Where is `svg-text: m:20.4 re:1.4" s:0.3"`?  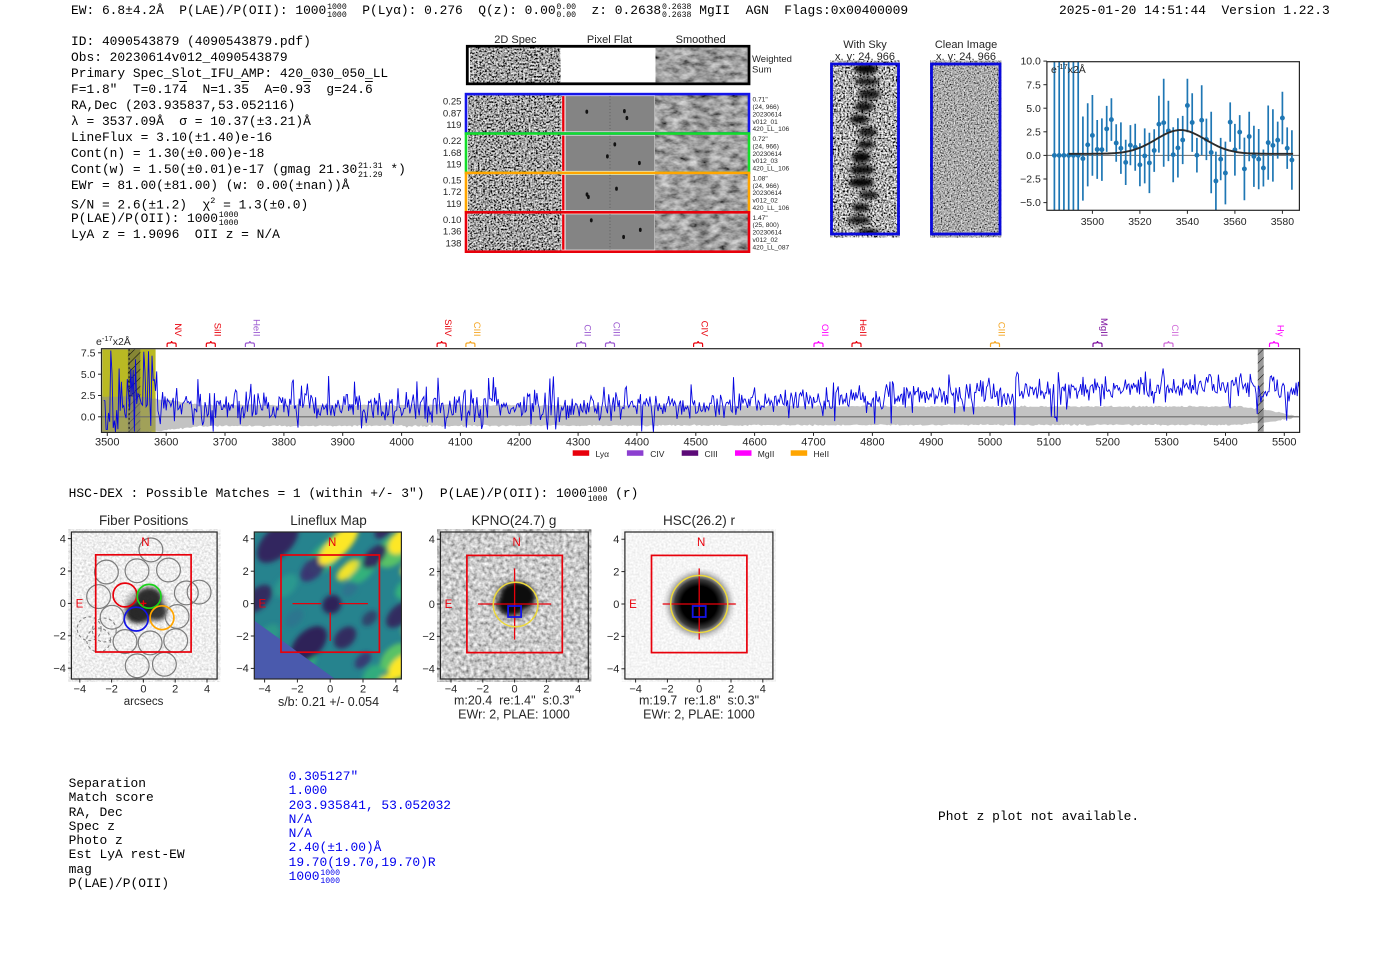 svg-text: m:20.4 re:1.4" s:0.3" is located at coordinates (514, 701).